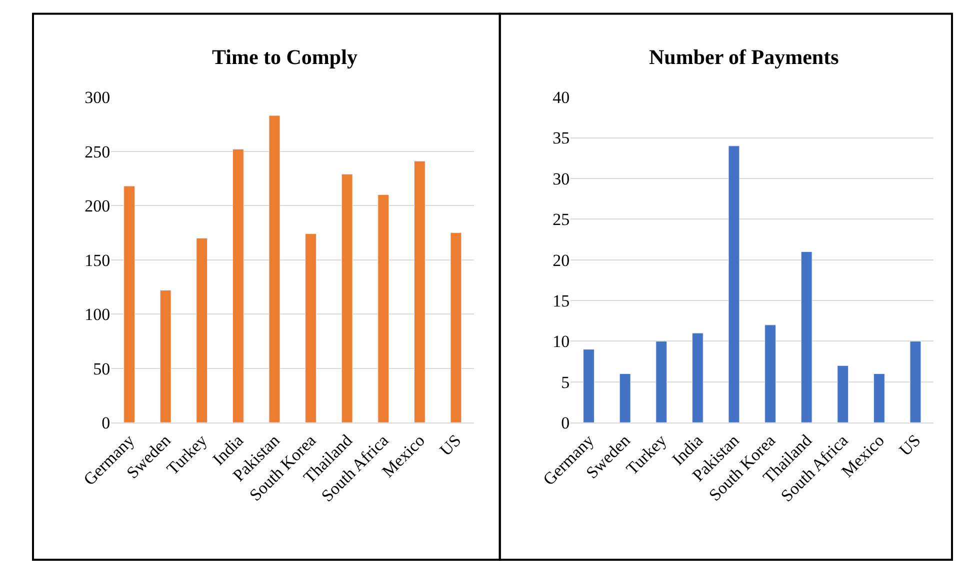 Image resolution: width=960 pixels, height=561 pixels. I want to click on y-tick-label: 250, so click(97, 152).